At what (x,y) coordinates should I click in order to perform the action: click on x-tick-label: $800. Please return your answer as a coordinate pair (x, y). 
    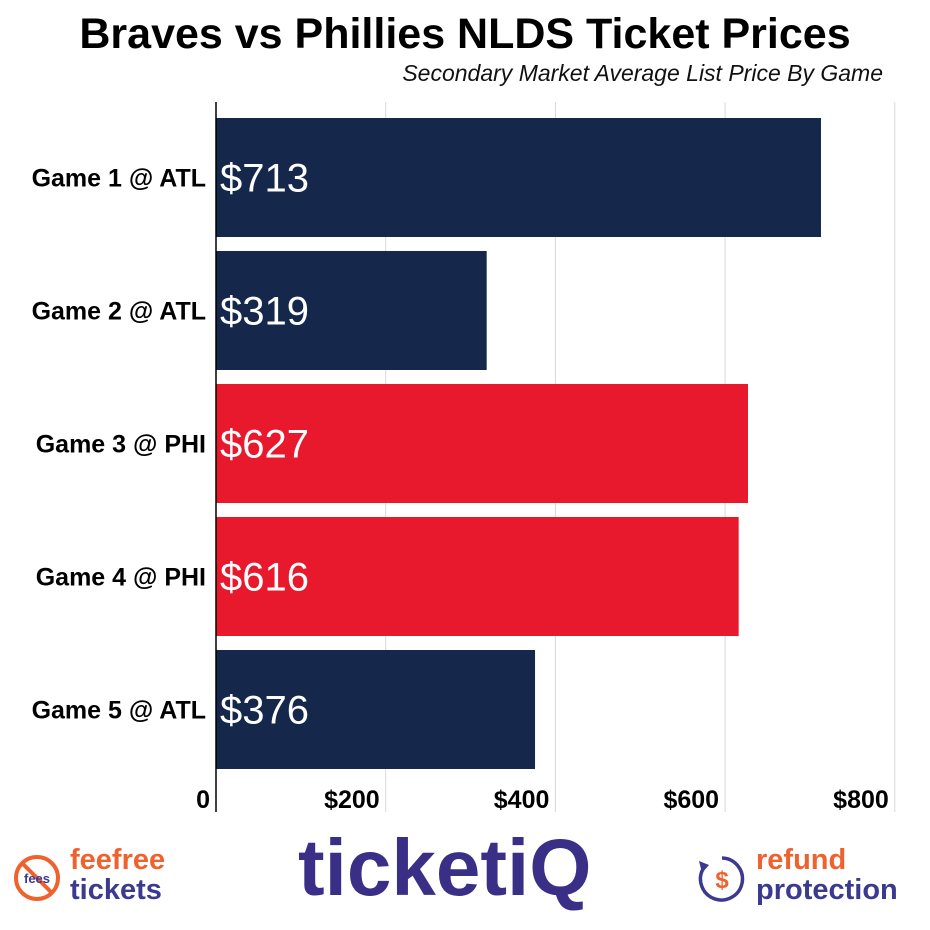
    Looking at the image, I should click on (861, 800).